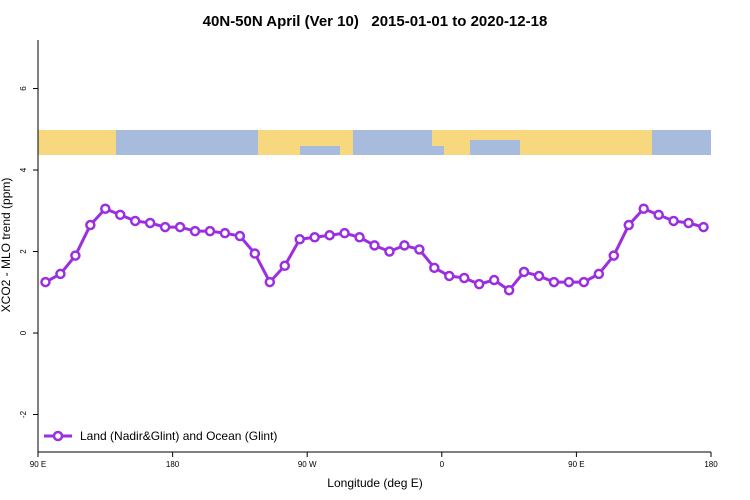  What do you see at coordinates (6, 245) in the screenshot?
I see `y-axis-label: XCO2 - MLO trend (ppm)` at bounding box center [6, 245].